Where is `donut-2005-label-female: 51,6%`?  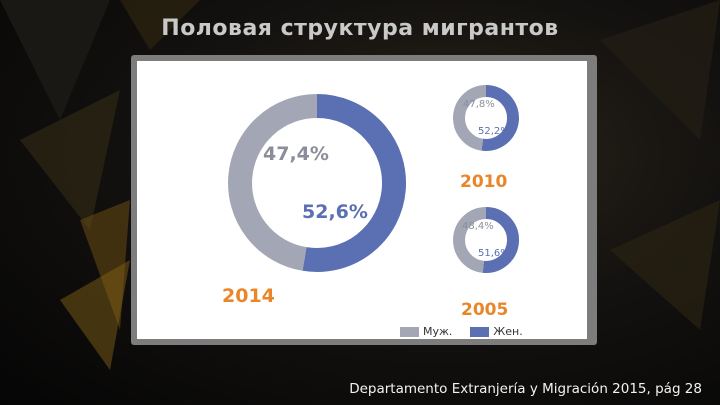
donut-2005-label-female: 51,6% is located at coordinates (494, 253).